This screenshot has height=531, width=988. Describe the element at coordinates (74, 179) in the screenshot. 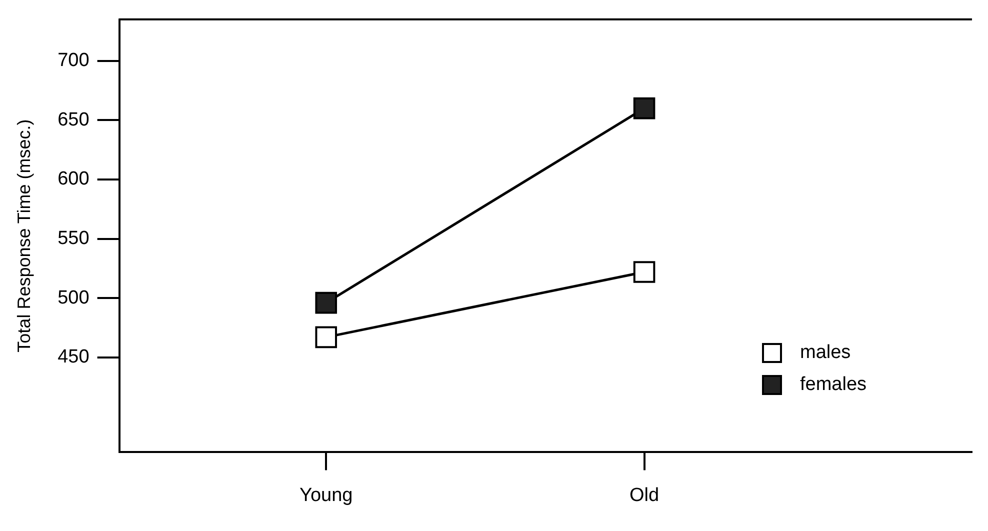

I see `y-tick-label: 600` at that location.